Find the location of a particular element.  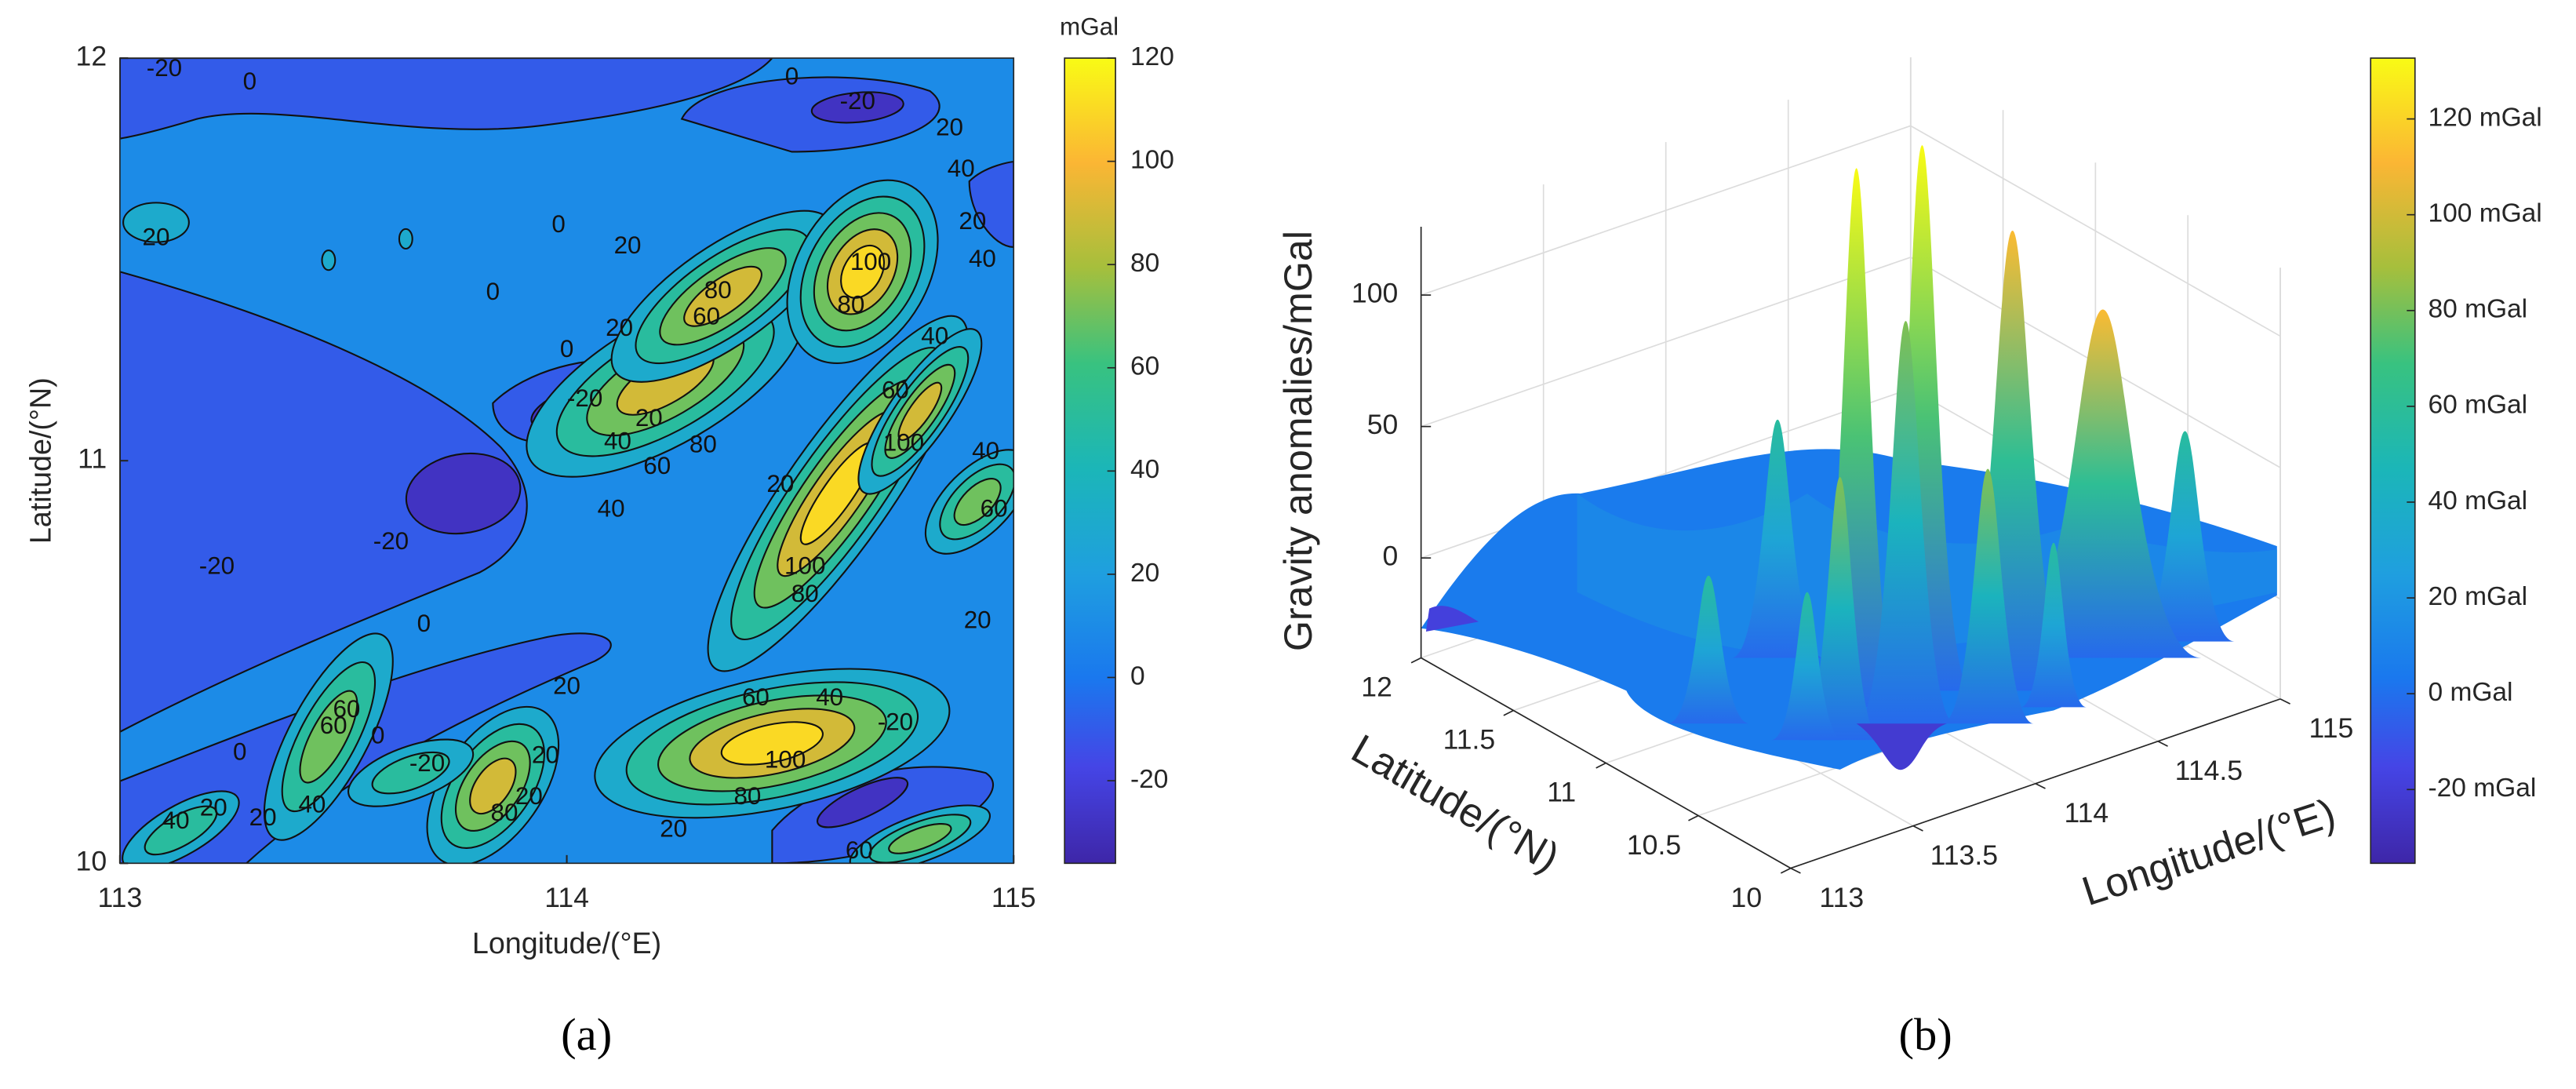

colorbar-tick-label: 80 mGal is located at coordinates (2478, 310).